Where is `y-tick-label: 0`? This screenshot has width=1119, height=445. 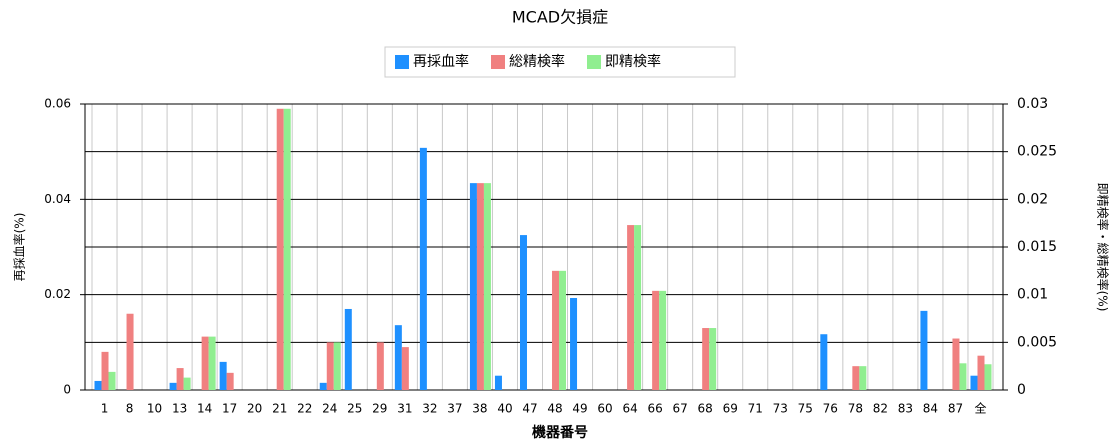
y-tick-label: 0 is located at coordinates (67, 390).